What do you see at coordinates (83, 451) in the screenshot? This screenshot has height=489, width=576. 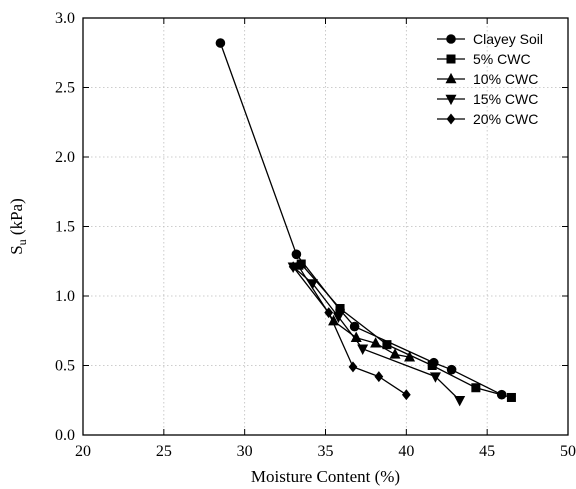 I see `x-tick-label: 20` at bounding box center [83, 451].